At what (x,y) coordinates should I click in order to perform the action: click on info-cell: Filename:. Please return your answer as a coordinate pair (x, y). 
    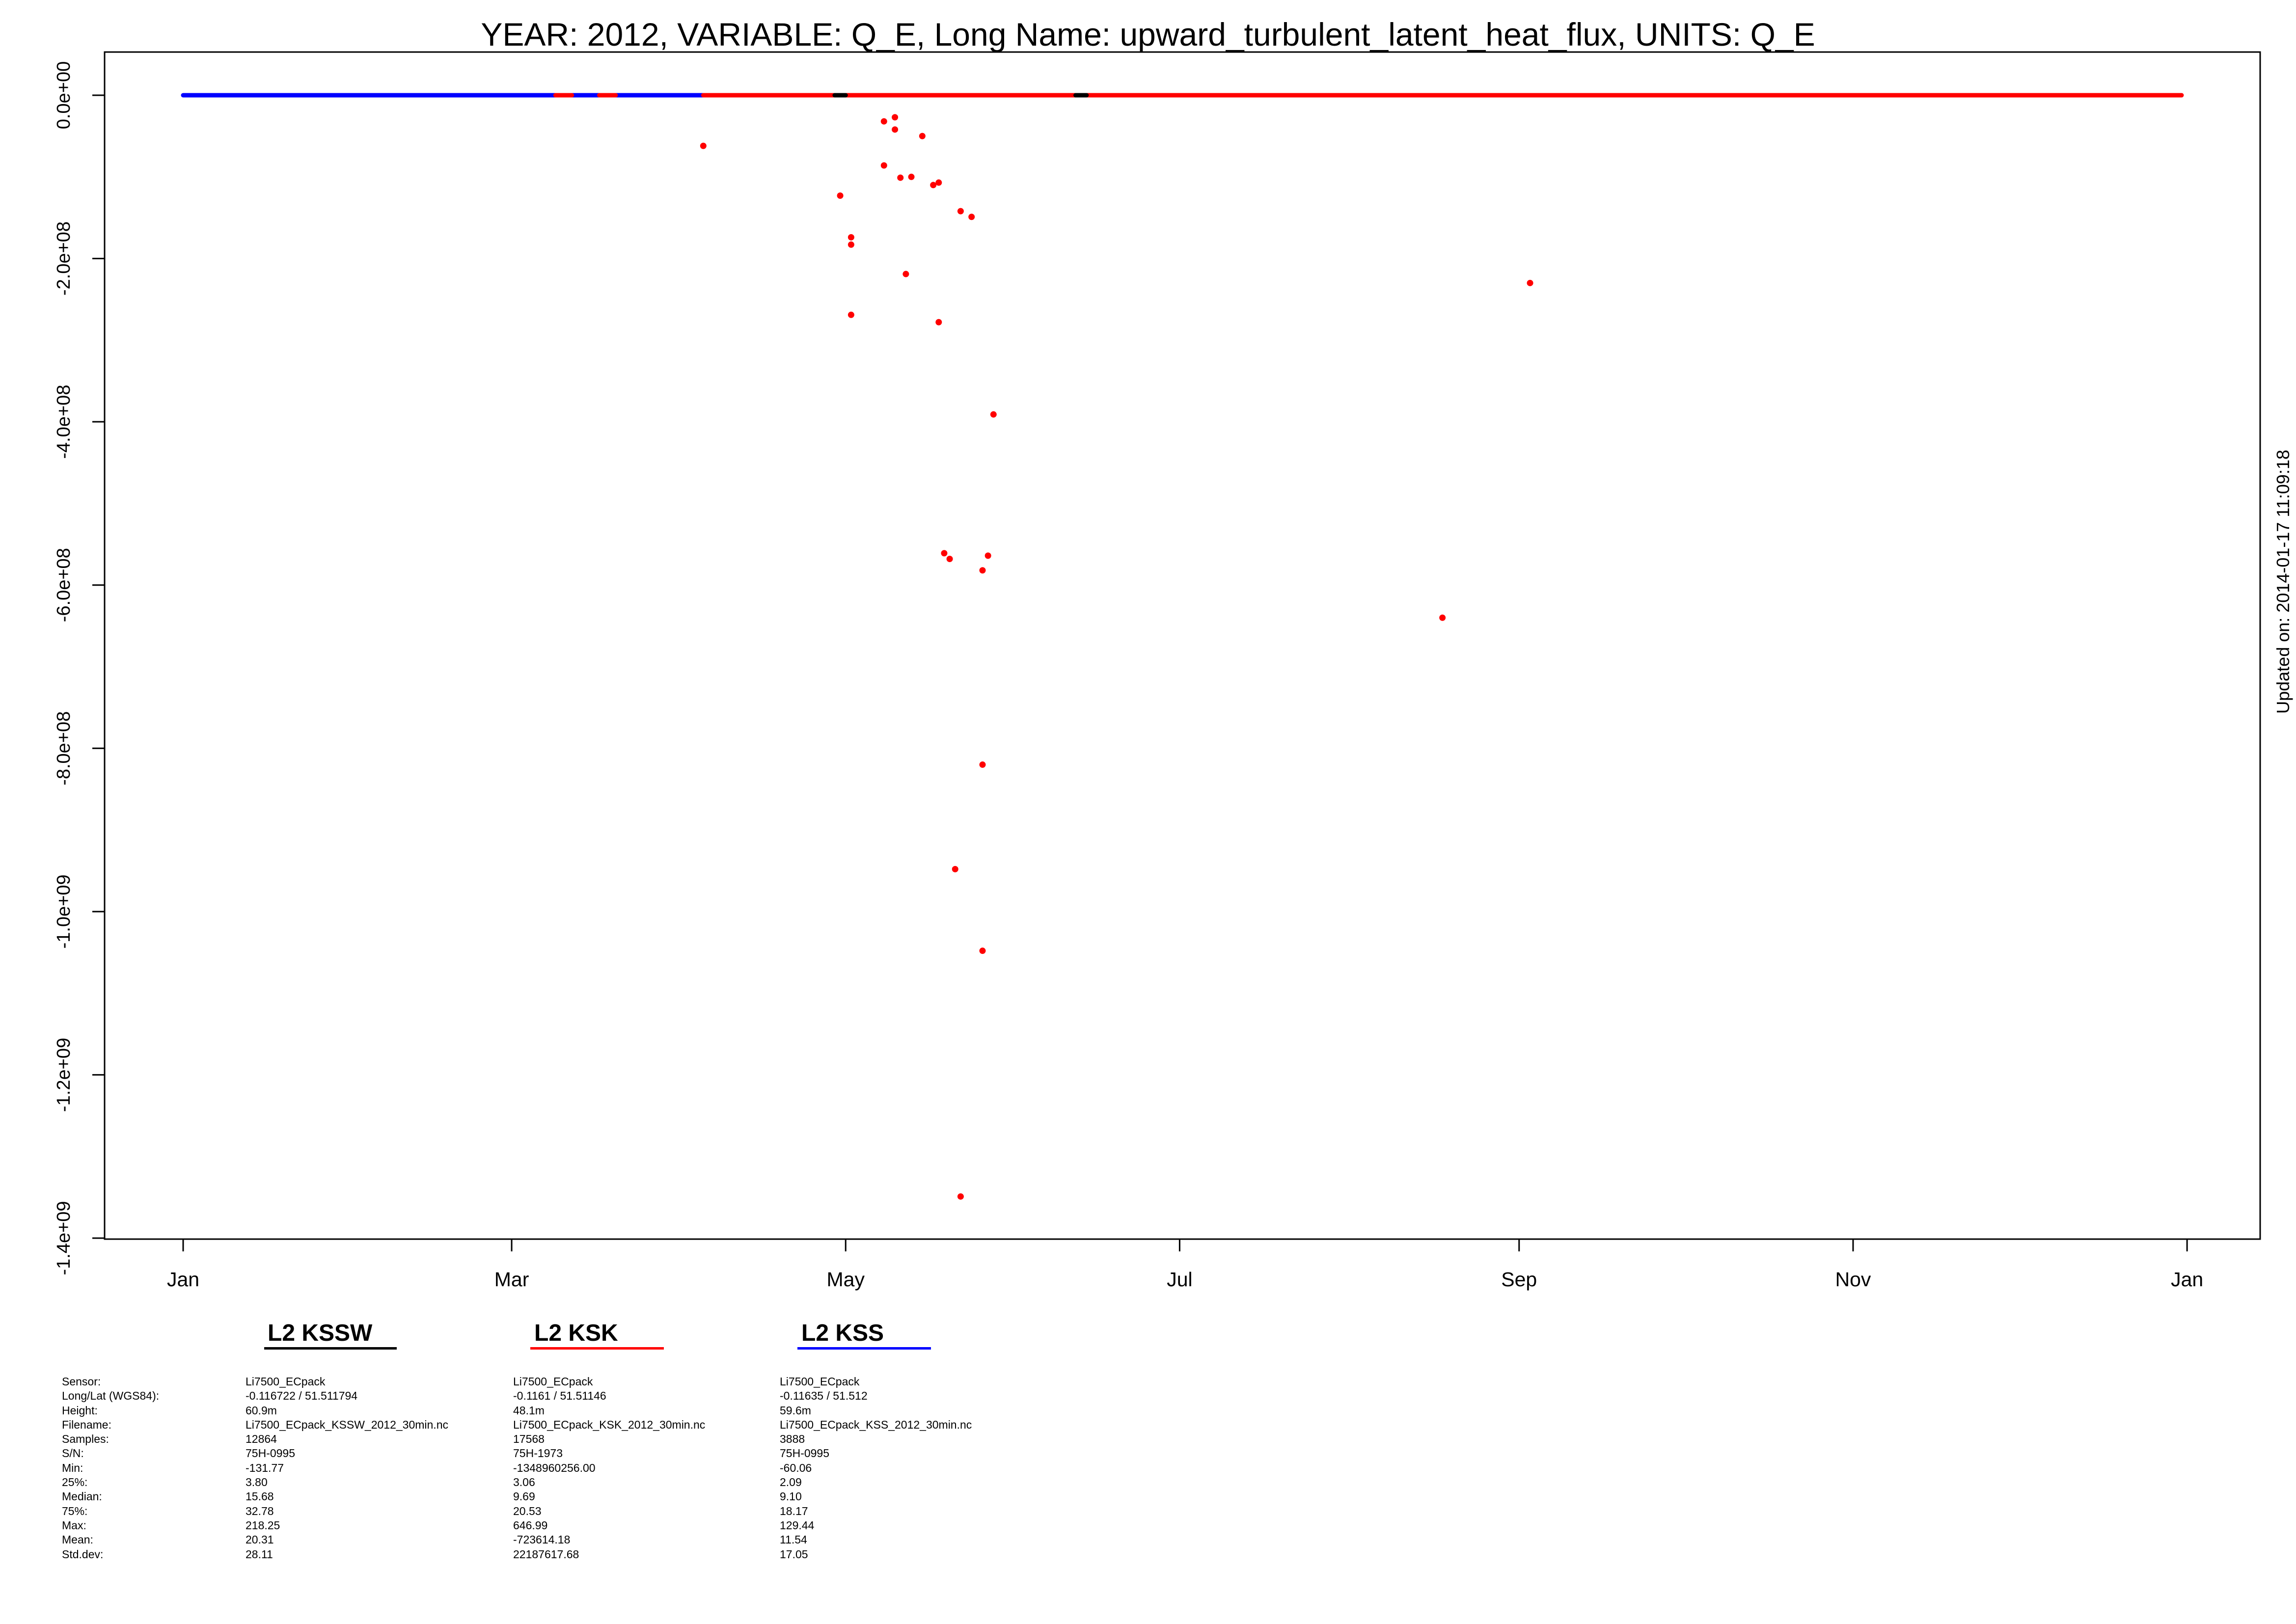
    Looking at the image, I should click on (86, 1424).